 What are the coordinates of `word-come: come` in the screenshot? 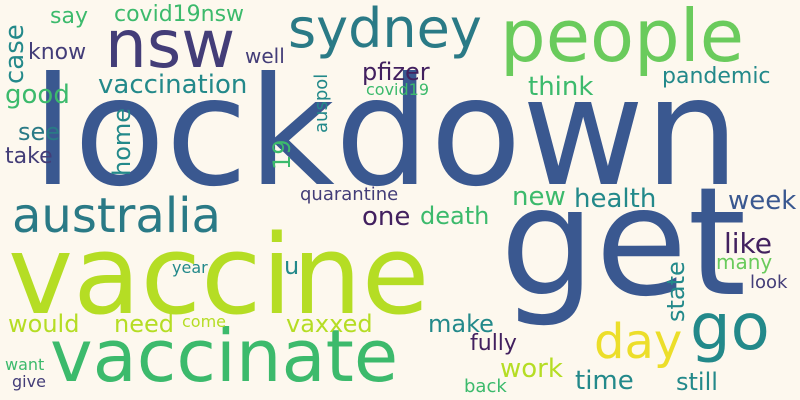 It's located at (204, 321).